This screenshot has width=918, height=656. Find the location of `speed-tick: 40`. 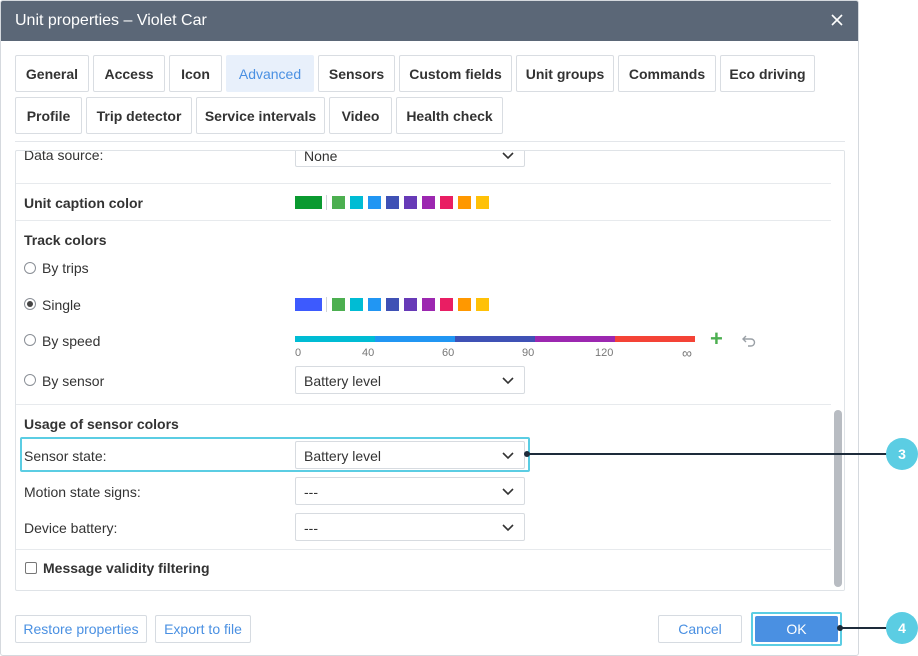

speed-tick: 40 is located at coordinates (368, 353).